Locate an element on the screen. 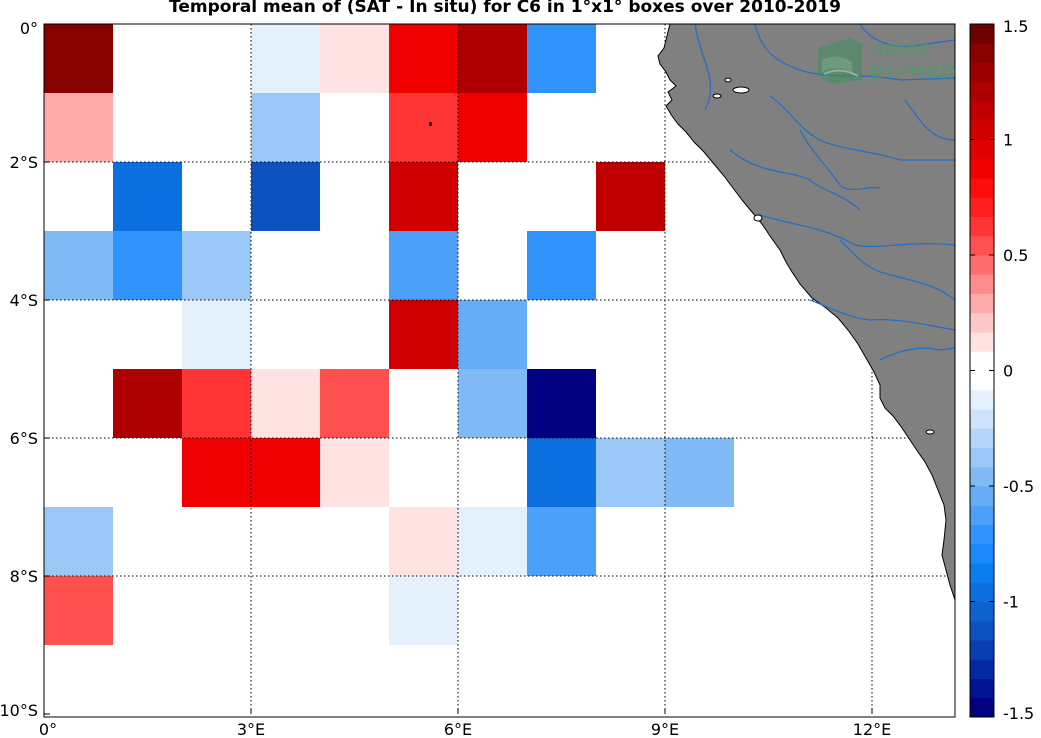 This screenshot has width=1041, height=738. lat-tick-label: 10°S is located at coordinates (19, 710).